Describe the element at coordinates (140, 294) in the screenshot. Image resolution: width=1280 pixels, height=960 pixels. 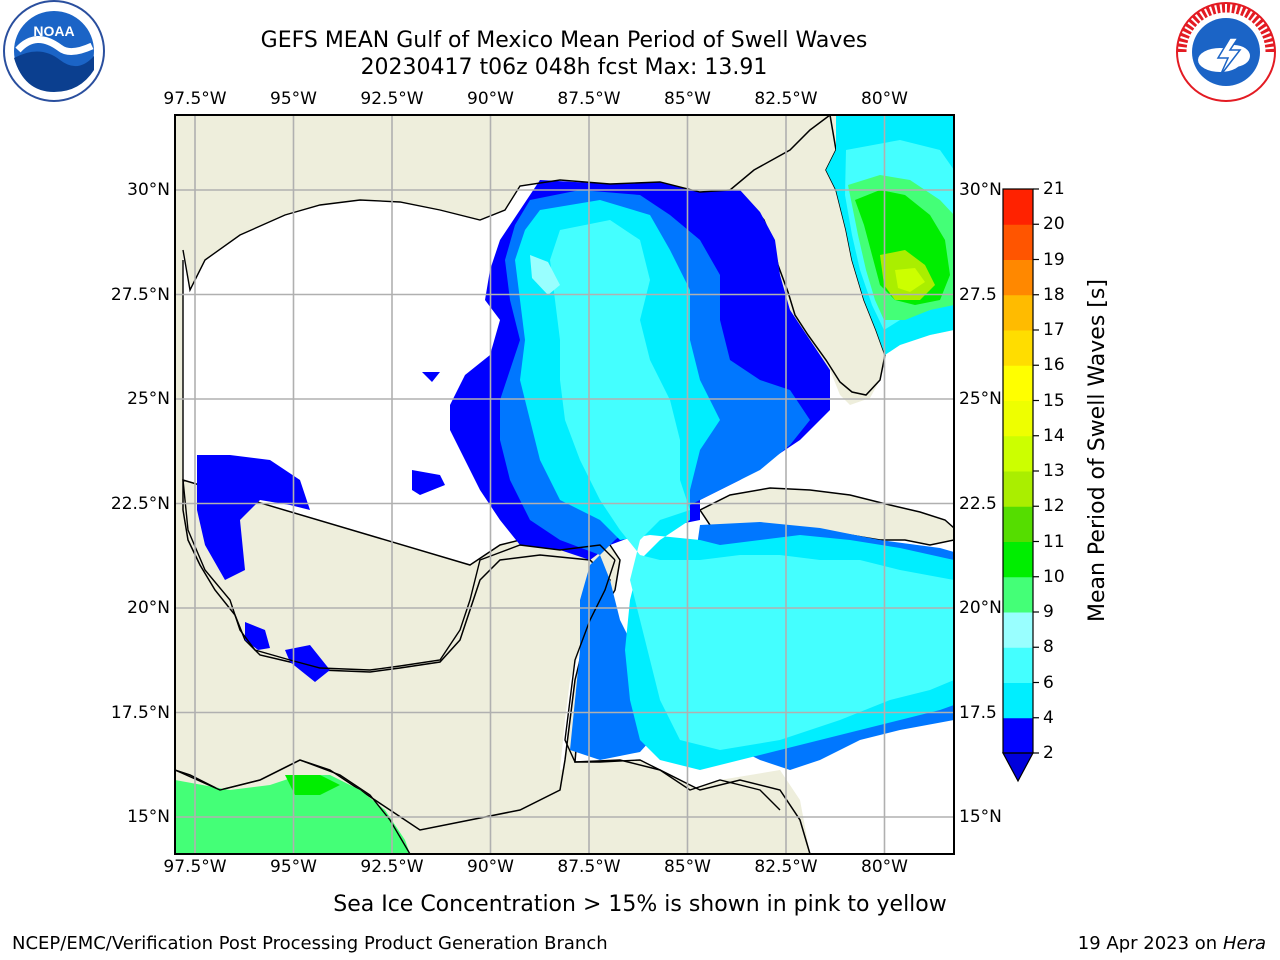
I see `latitude-tick-label: 27.5°N` at that location.